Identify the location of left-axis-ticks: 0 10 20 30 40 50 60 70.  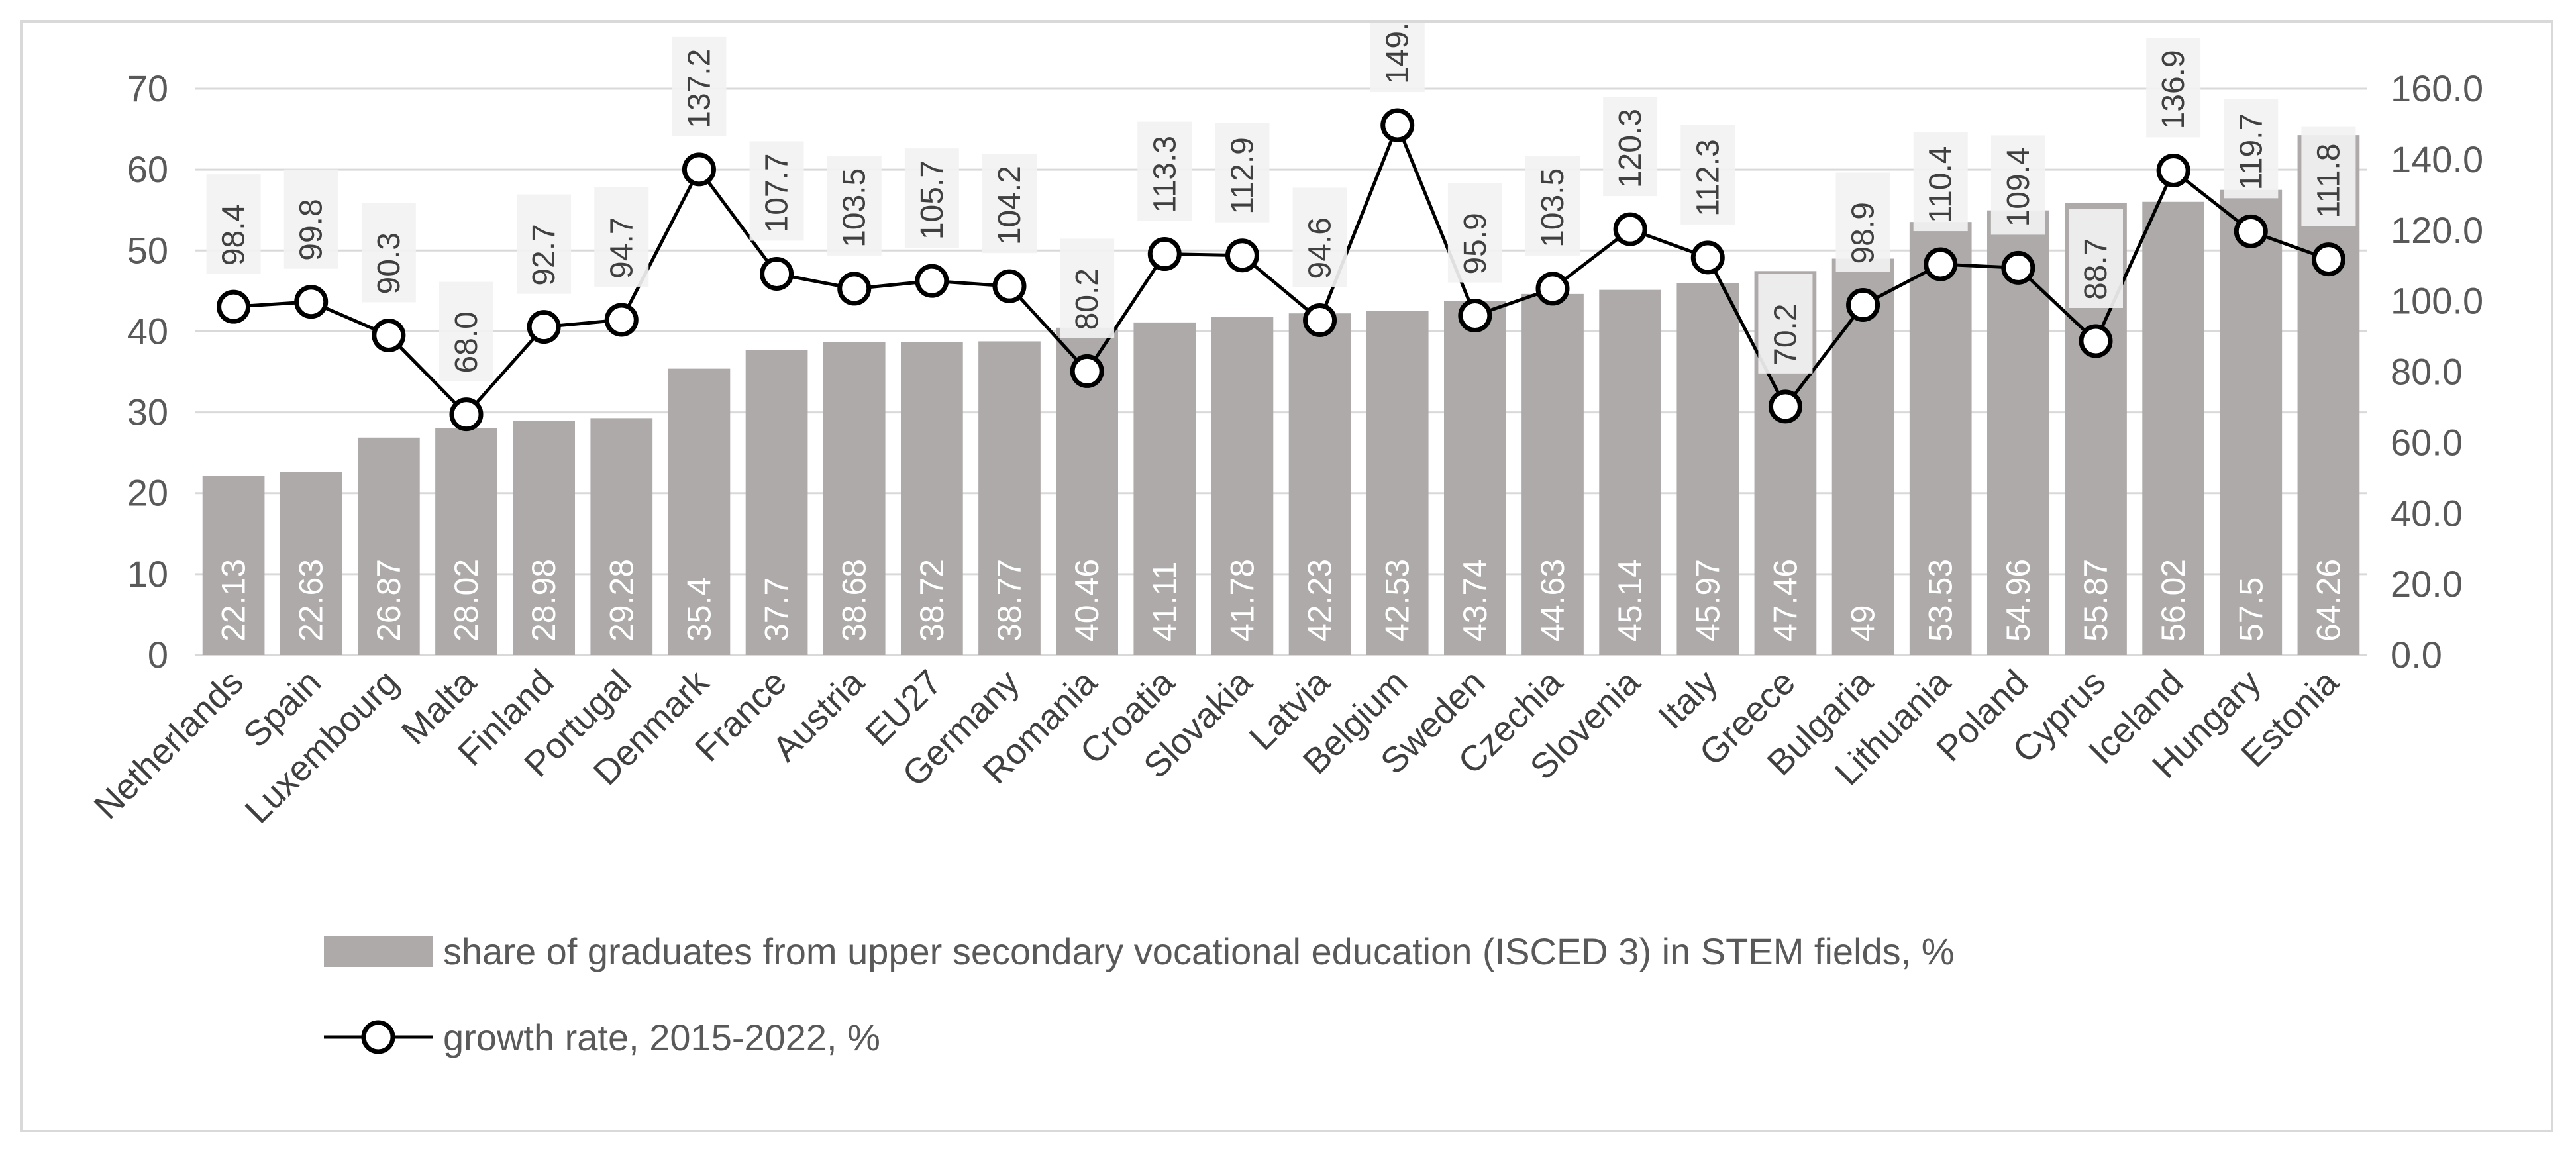
(147, 372).